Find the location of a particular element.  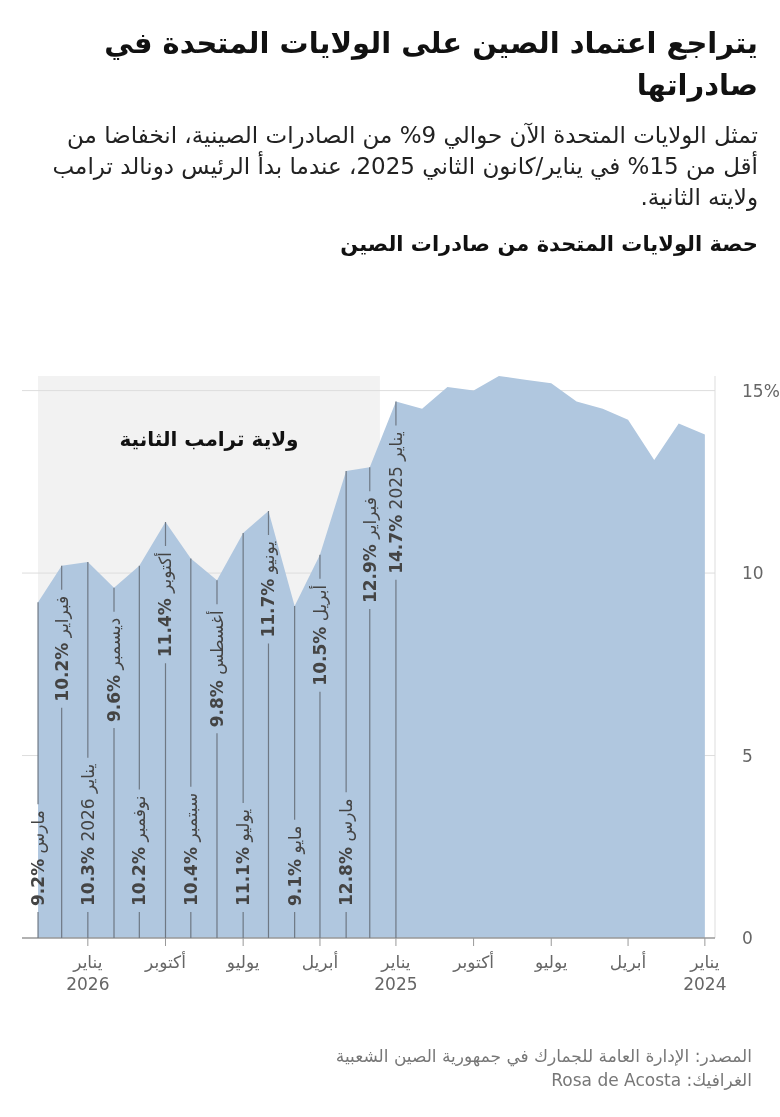

band-label: ولاية ترامب الثانية is located at coordinates (209, 439).